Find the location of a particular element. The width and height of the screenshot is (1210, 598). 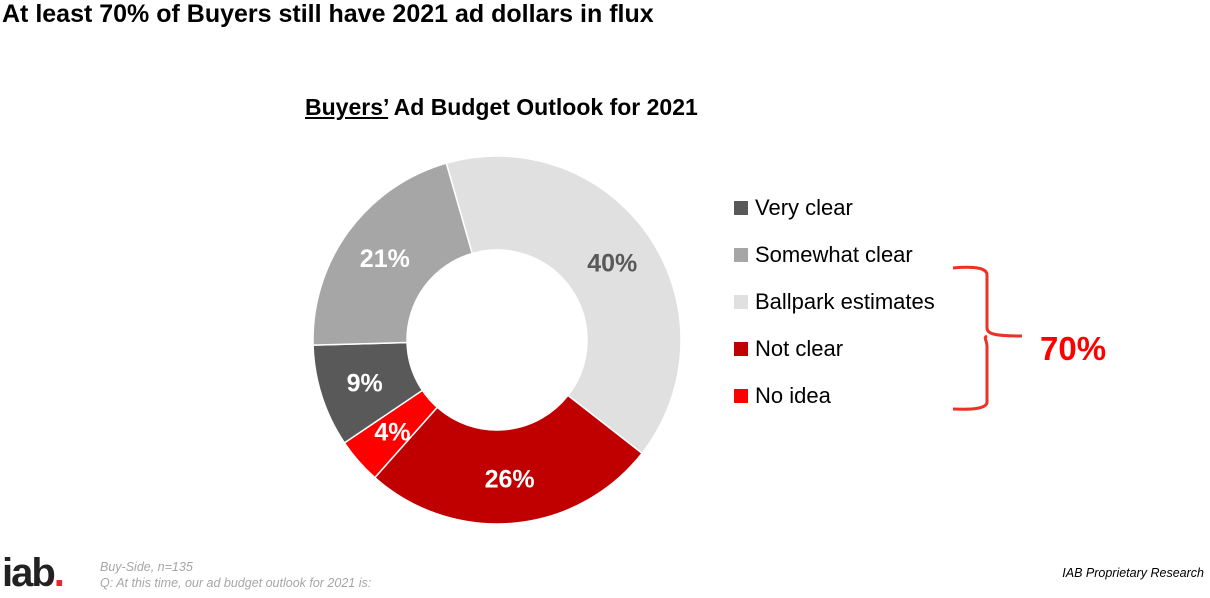

proprietary-note: IAB Proprietary Research is located at coordinates (1133, 573).